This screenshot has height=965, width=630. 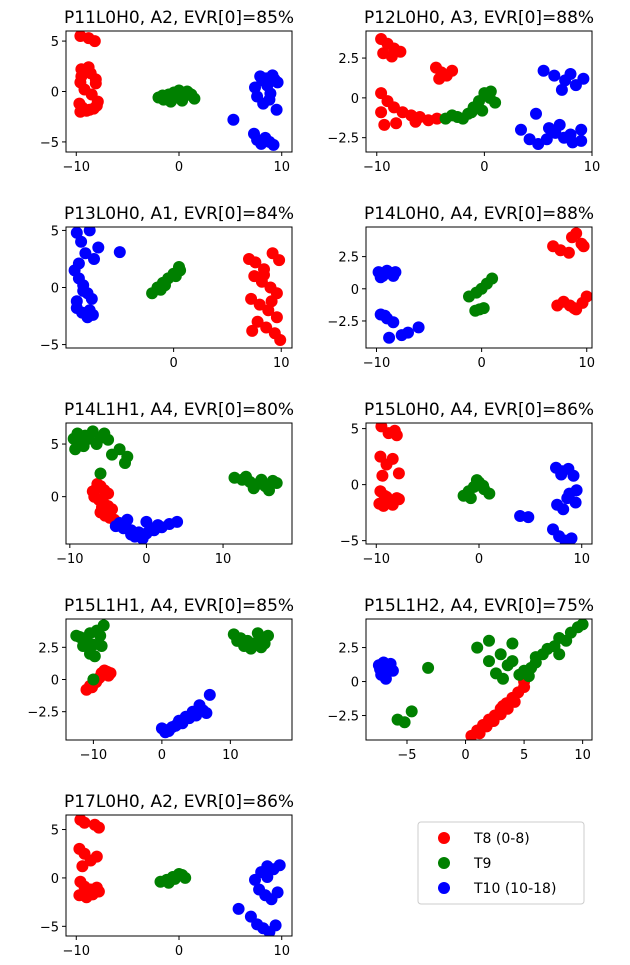 I want to click on panel-title: P15L1H2, A4, EVR[0]=75%, so click(x=479, y=606).